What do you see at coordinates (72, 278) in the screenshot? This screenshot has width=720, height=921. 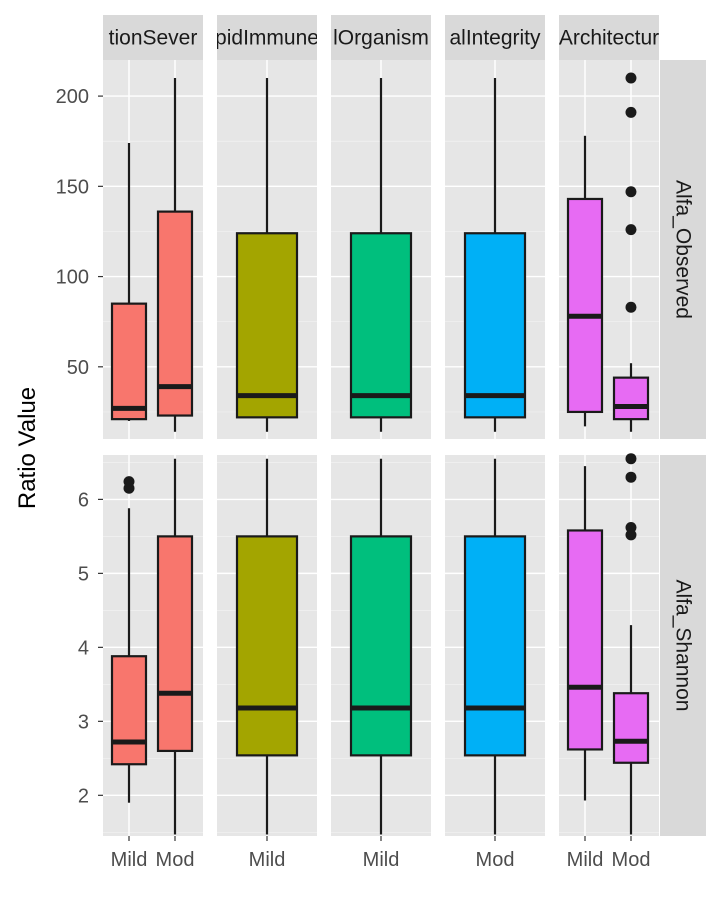 I see `y-tick-label: 100` at bounding box center [72, 278].